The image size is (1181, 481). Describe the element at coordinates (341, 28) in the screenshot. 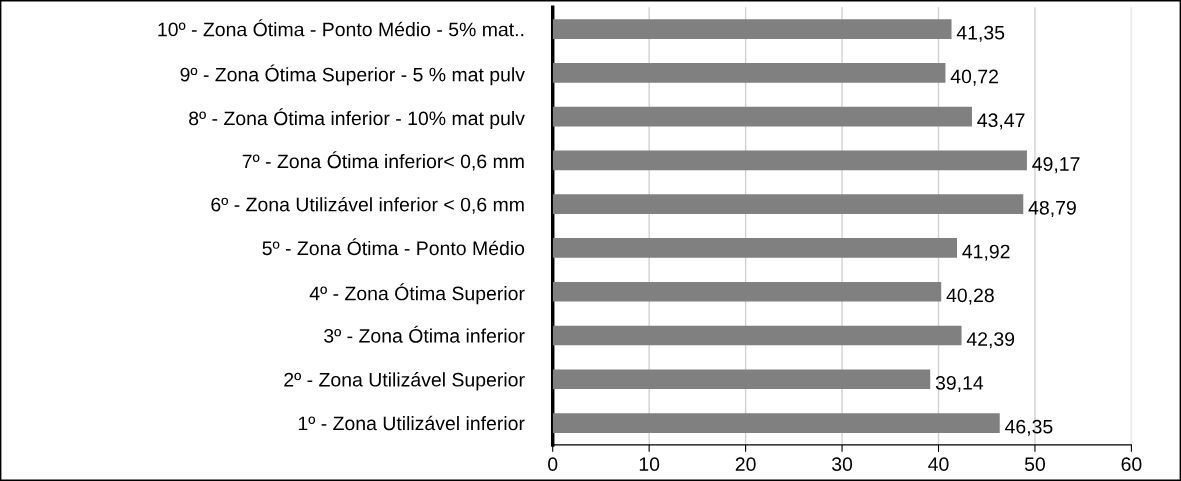

I see `y-tick-label: 10º - Zona Ótima - Ponto Médio - 5% mat..` at that location.